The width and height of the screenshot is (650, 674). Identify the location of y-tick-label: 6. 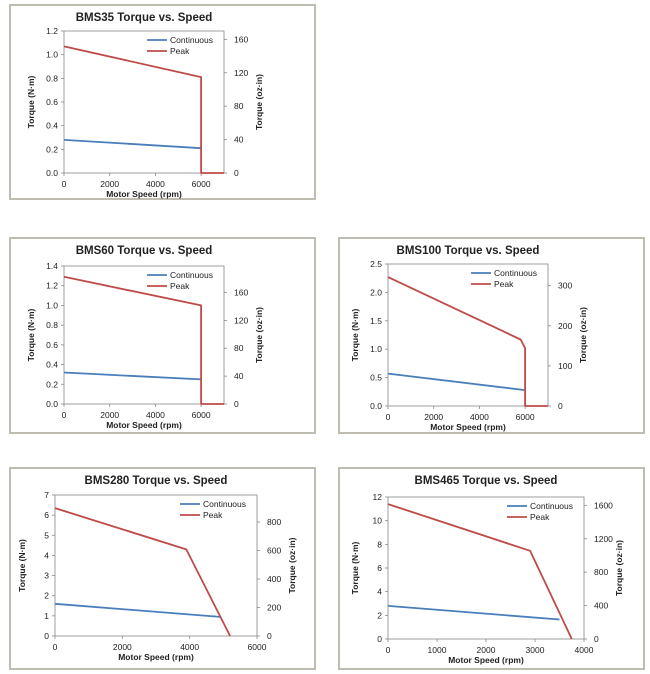
(379, 568).